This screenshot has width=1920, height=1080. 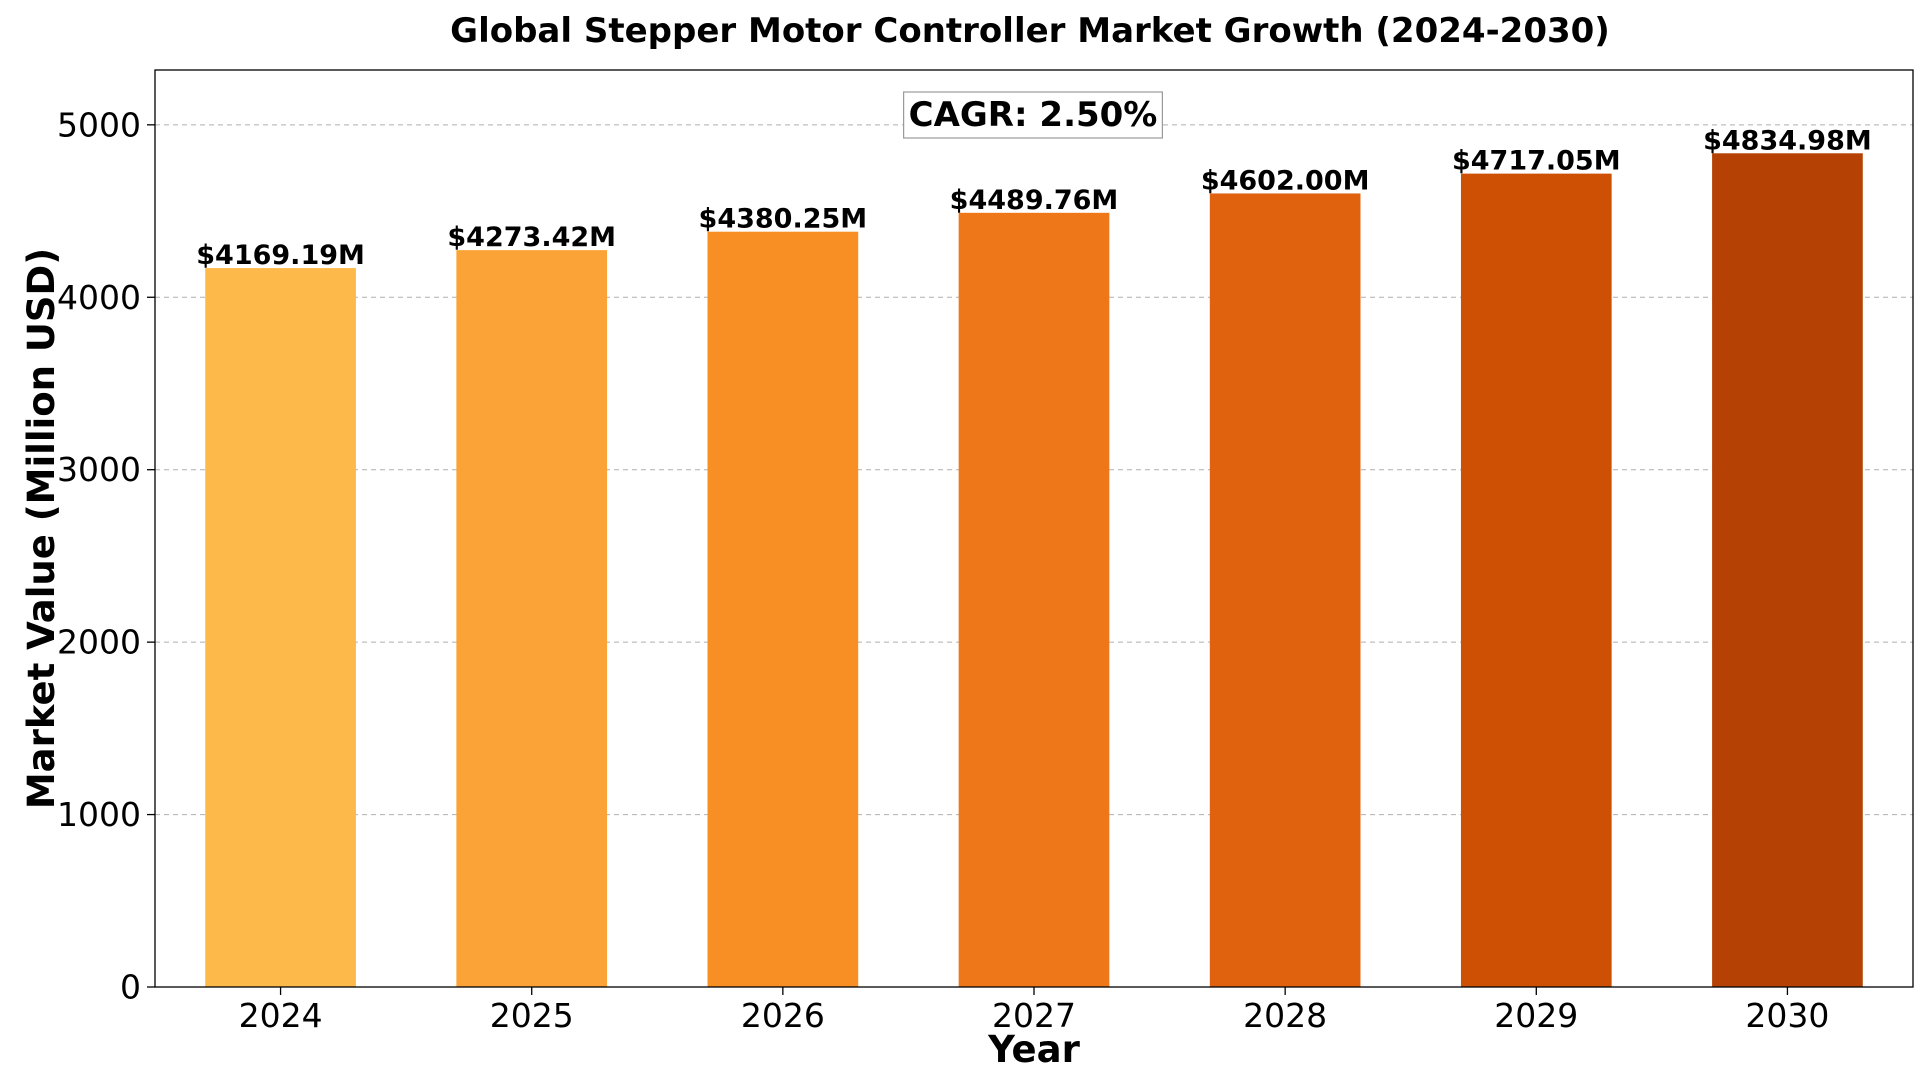 I want to click on bar-2025, so click(x=532, y=619).